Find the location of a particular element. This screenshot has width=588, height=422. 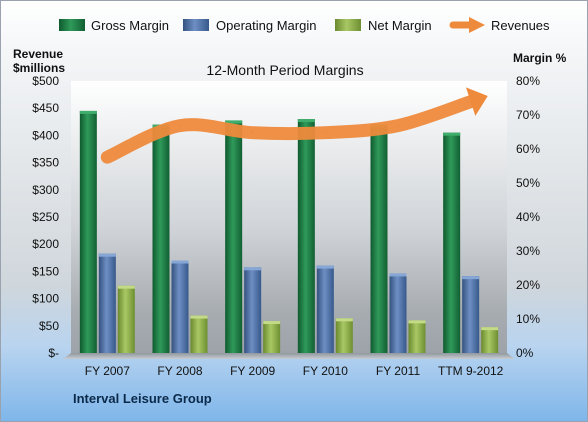

left-tick-label: $100 is located at coordinates (45, 299).